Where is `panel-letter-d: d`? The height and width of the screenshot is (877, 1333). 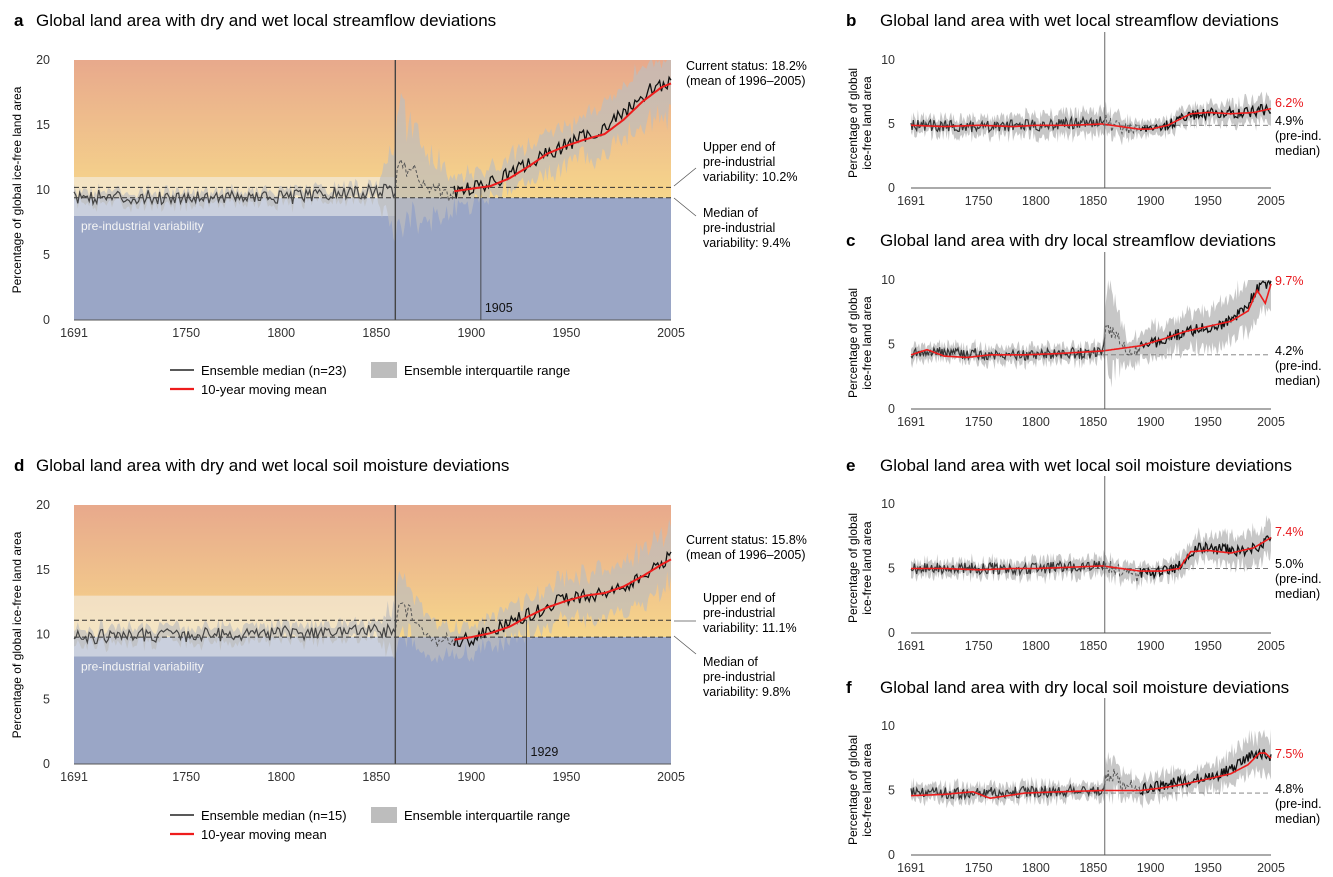
panel-letter-d: d is located at coordinates (19, 465).